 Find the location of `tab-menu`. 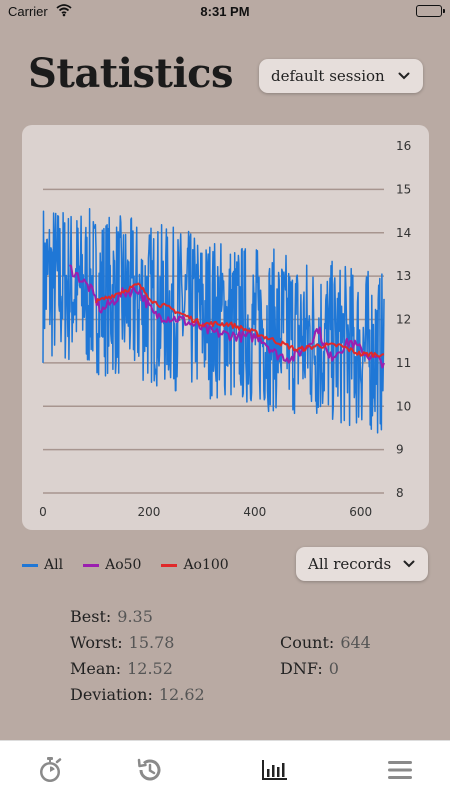

tab-menu is located at coordinates (400, 772).